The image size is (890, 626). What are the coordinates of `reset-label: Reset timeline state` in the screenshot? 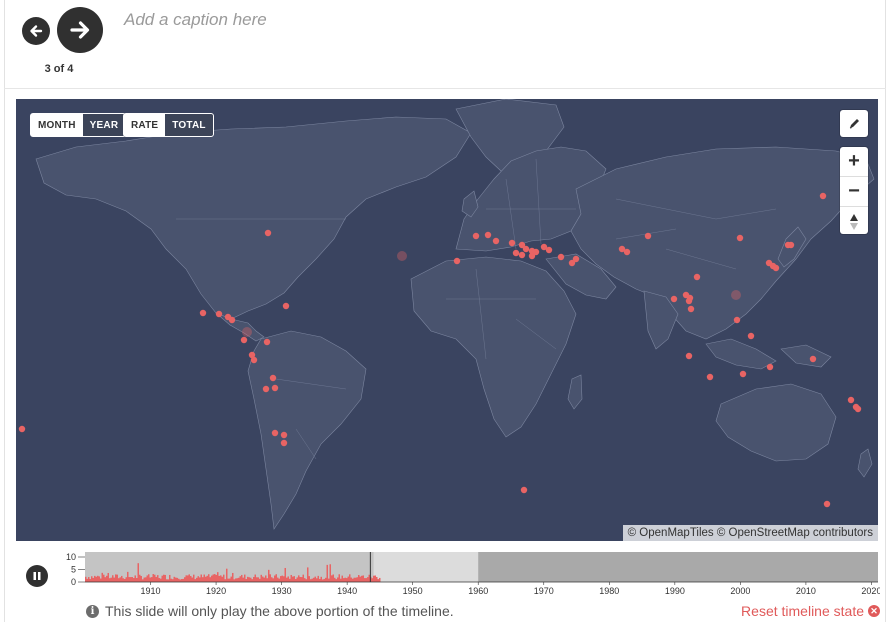 It's located at (802, 611).